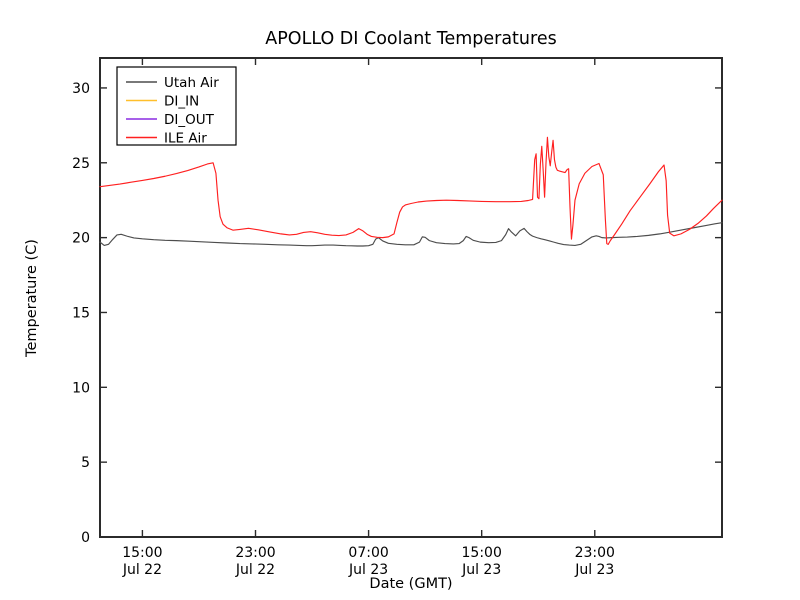  What do you see at coordinates (85, 463) in the screenshot?
I see `y-tick-label: 5` at bounding box center [85, 463].